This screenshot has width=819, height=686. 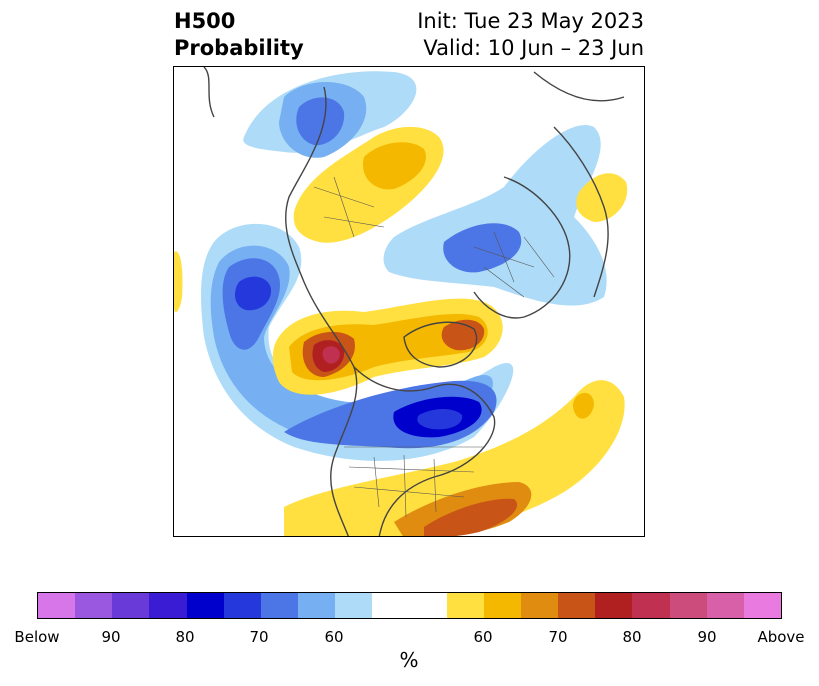 What do you see at coordinates (239, 35) in the screenshot?
I see `figure-title-left: H500 Probability` at bounding box center [239, 35].